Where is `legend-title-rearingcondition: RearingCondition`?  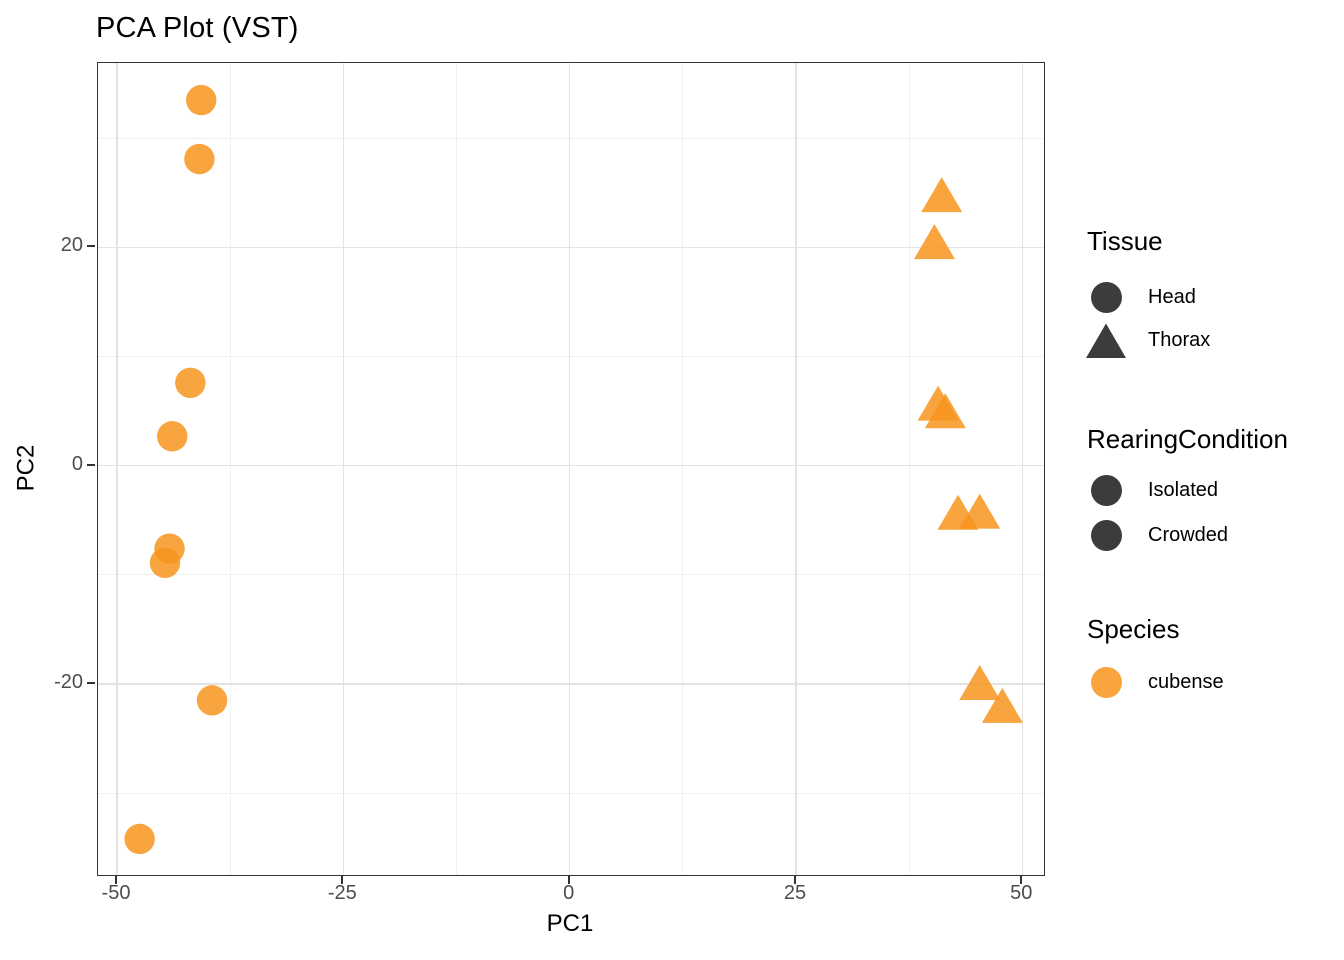 legend-title-rearingcondition: RearingCondition is located at coordinates (1187, 439).